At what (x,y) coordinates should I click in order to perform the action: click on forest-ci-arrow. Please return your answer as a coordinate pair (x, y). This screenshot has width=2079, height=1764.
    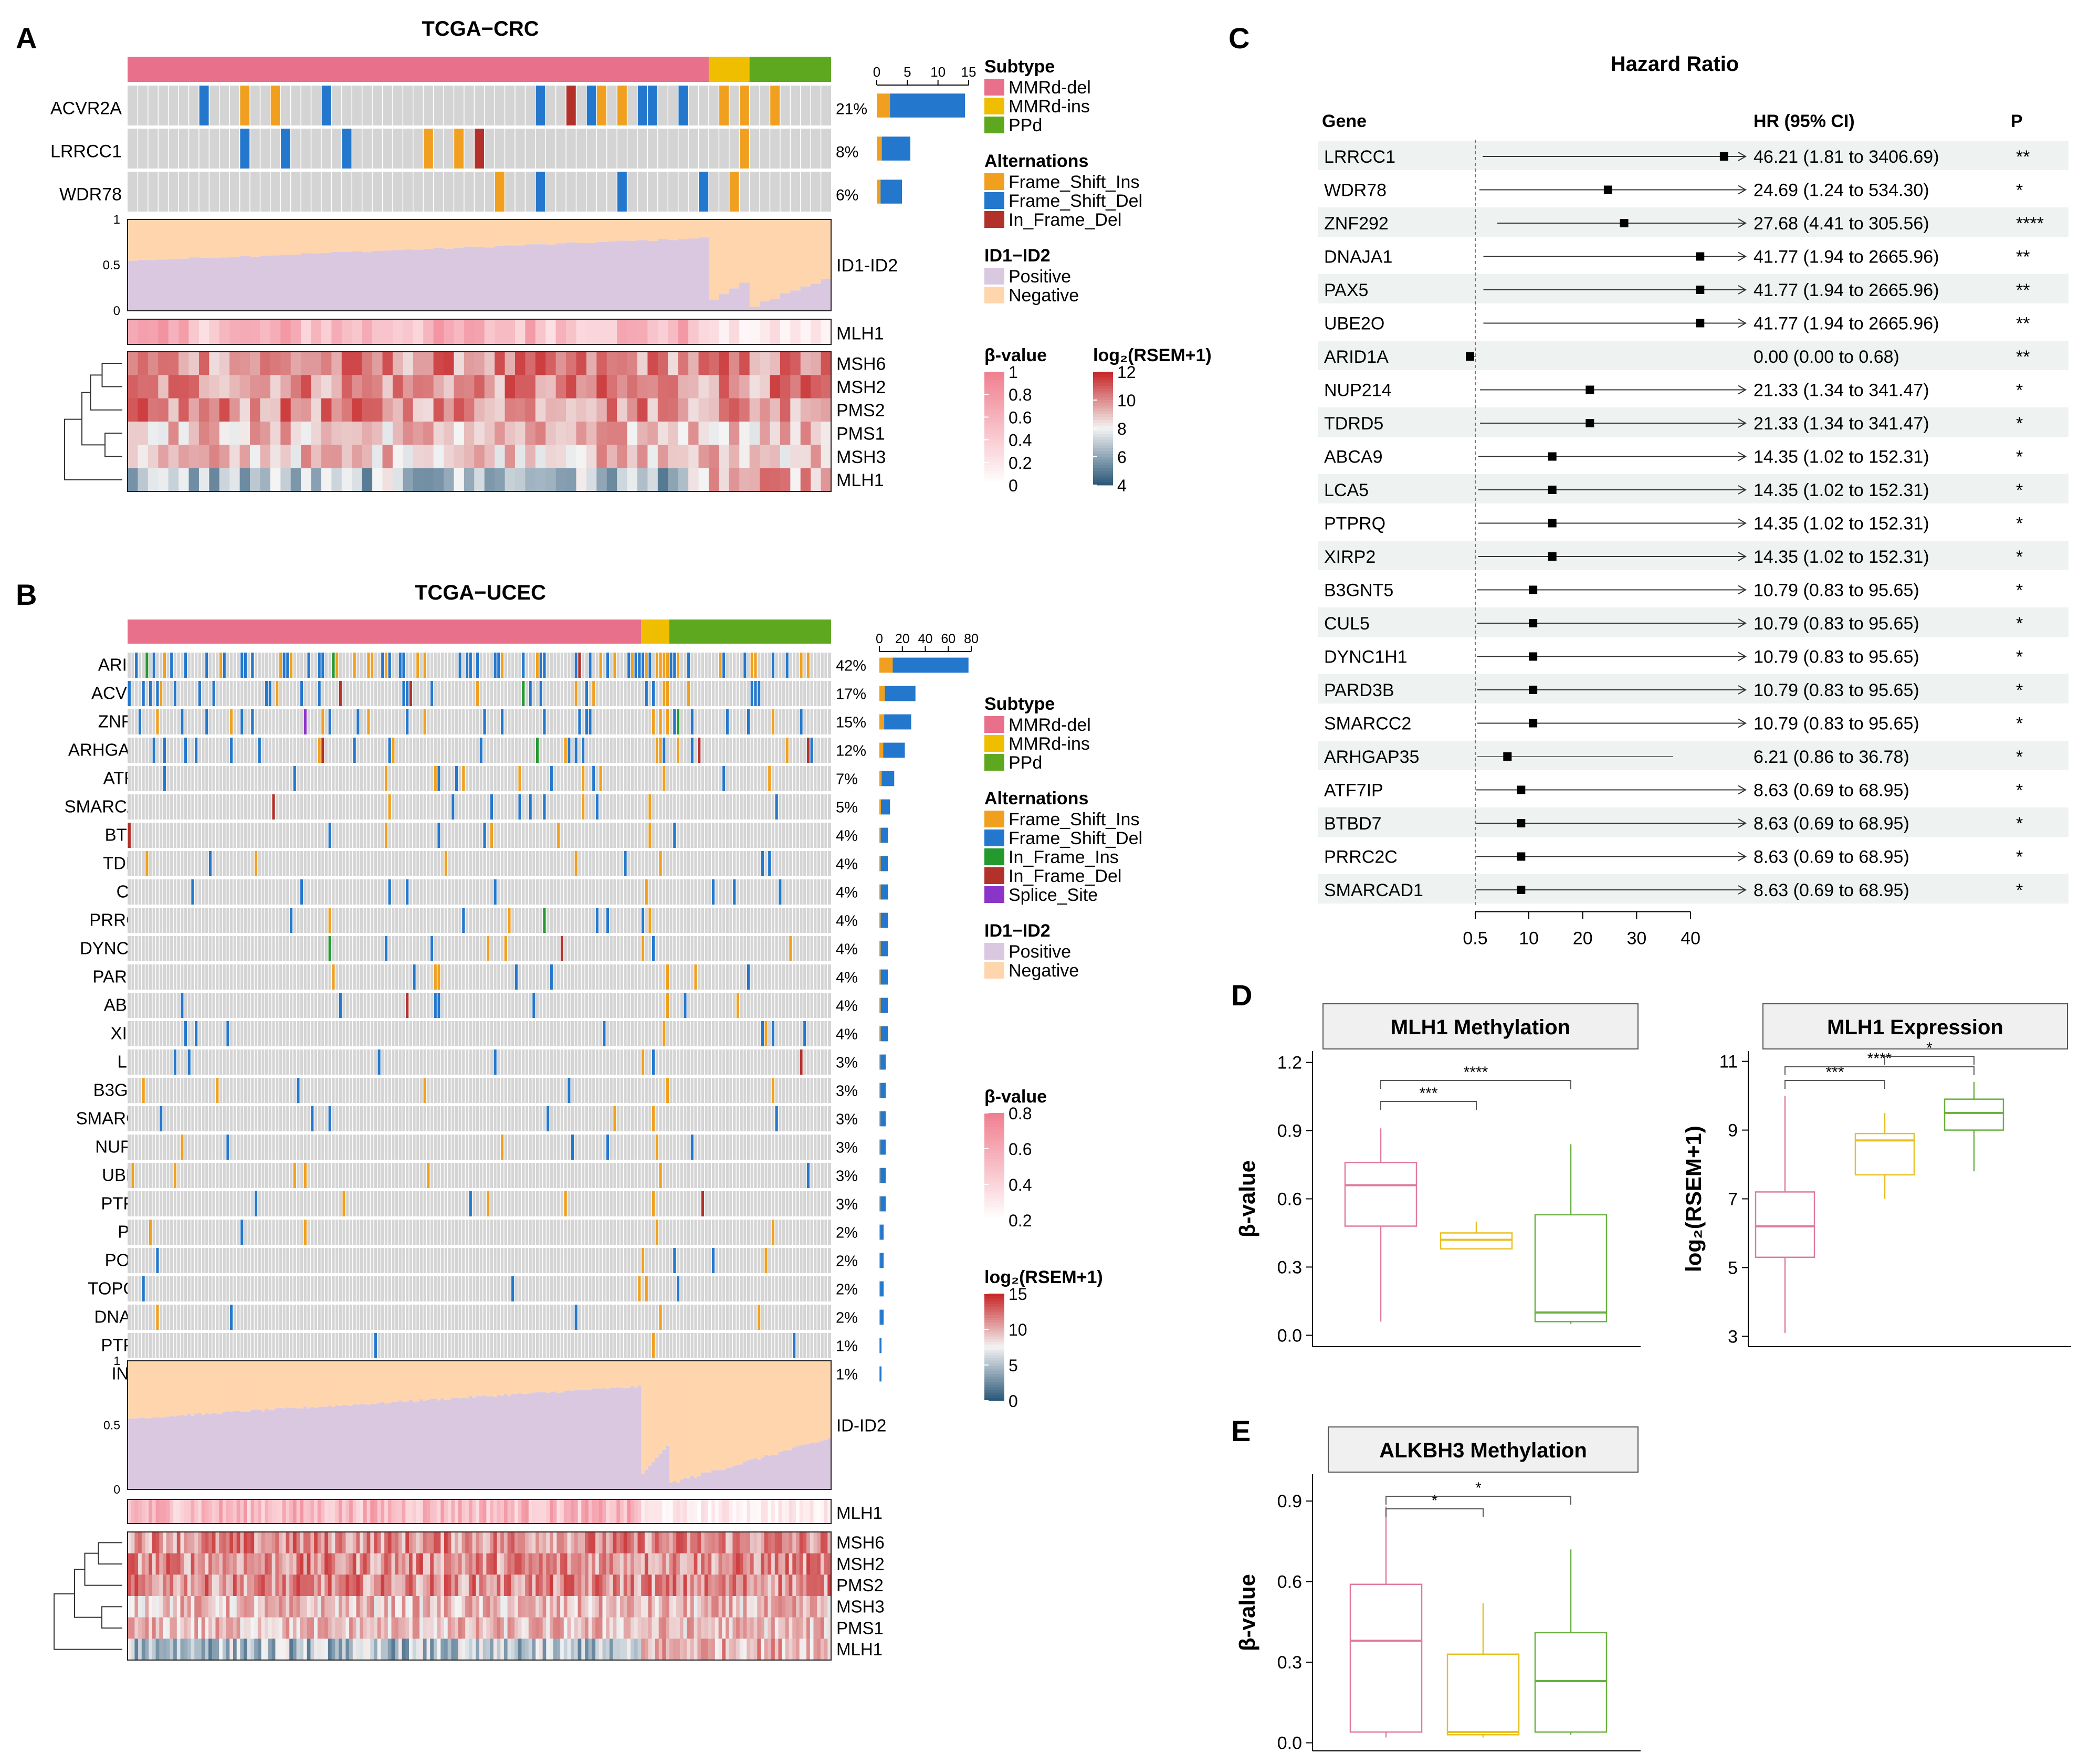
    Looking at the image, I should click on (1742, 190).